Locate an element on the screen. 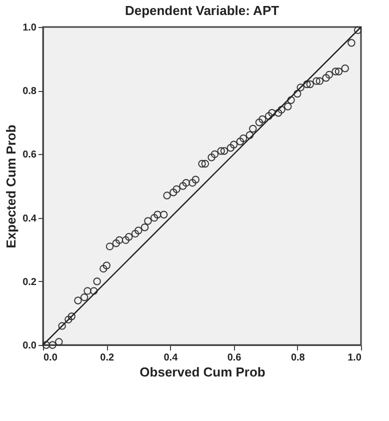  y-tick-label: 0.2 is located at coordinates (29, 282).